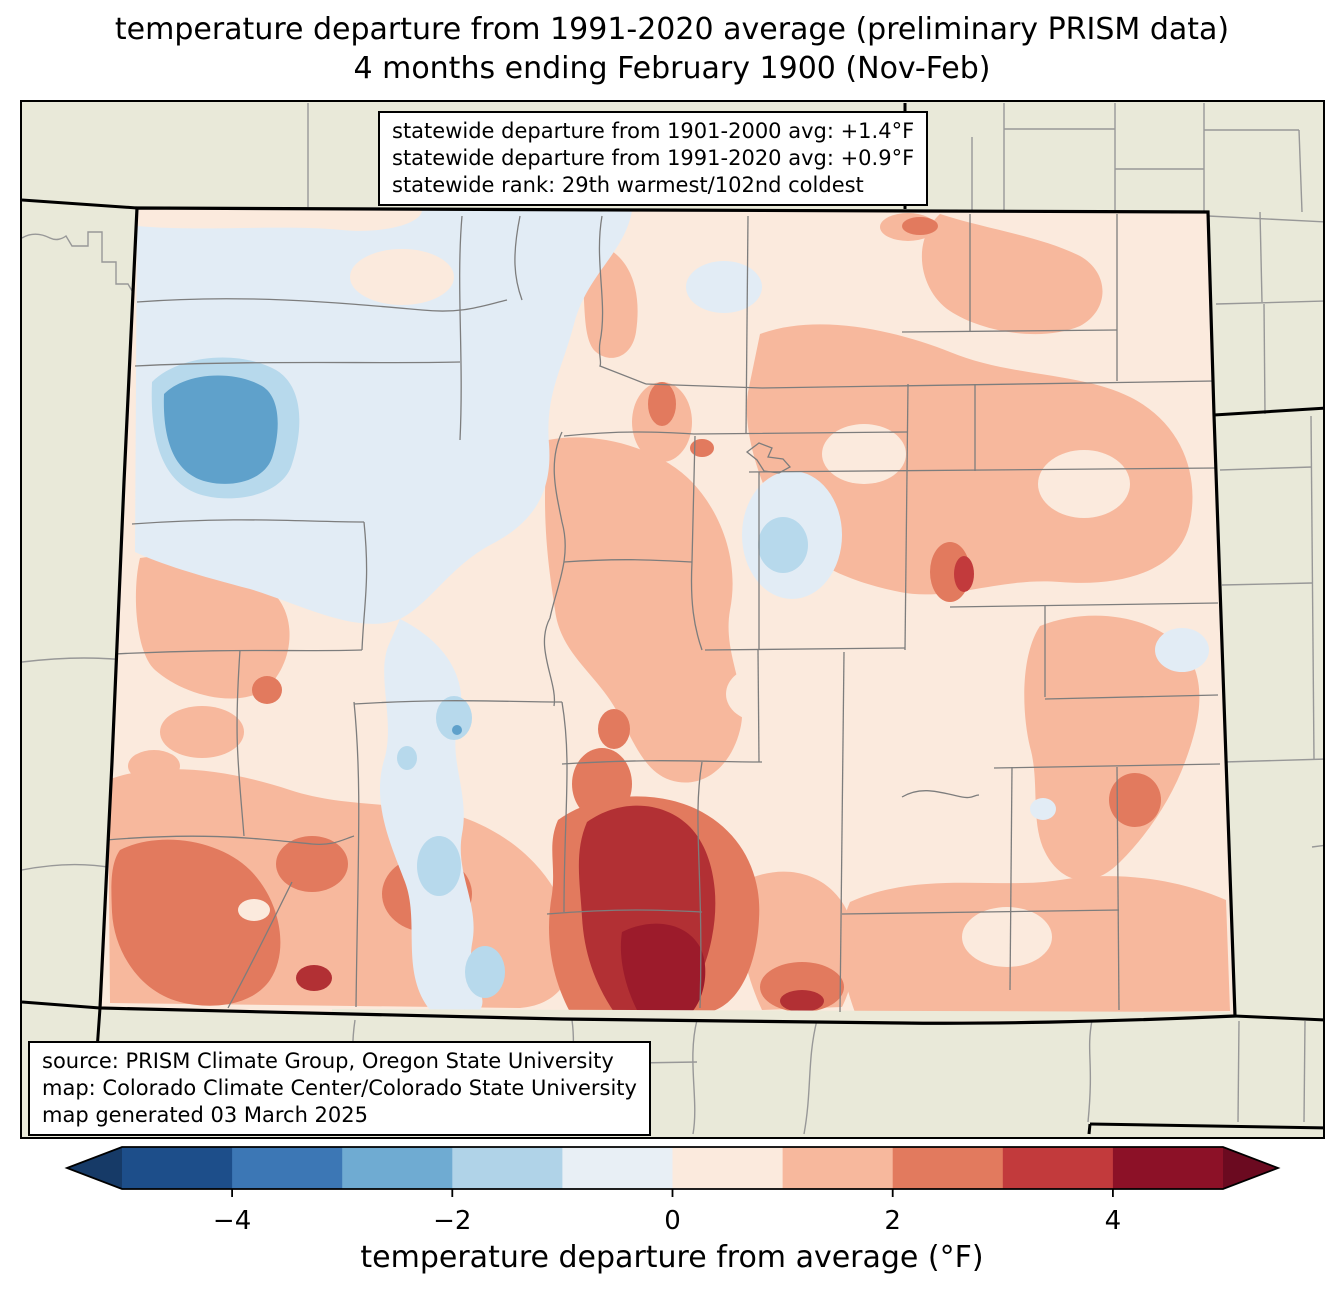  Describe the element at coordinates (892, 1221) in the screenshot. I see `colorbar-tick-label: 2` at that location.